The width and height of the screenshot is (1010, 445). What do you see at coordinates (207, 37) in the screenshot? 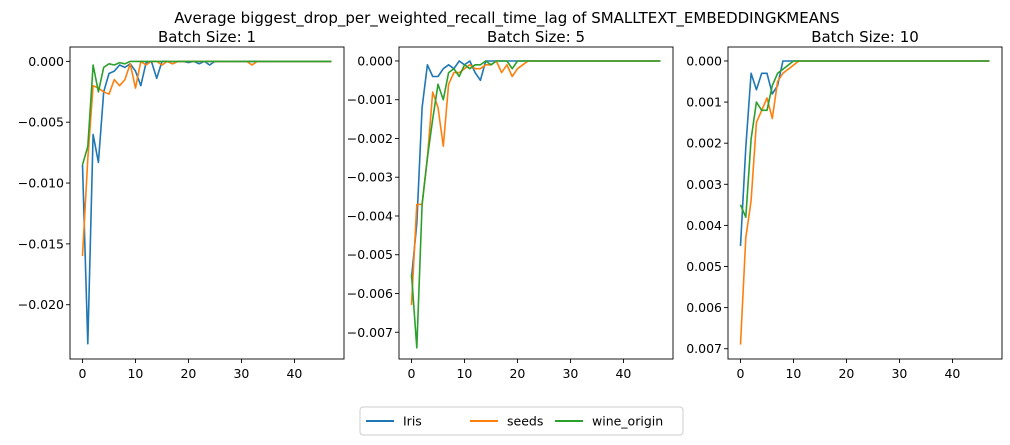
I see `panel-title: Batch Size: 1` at bounding box center [207, 37].